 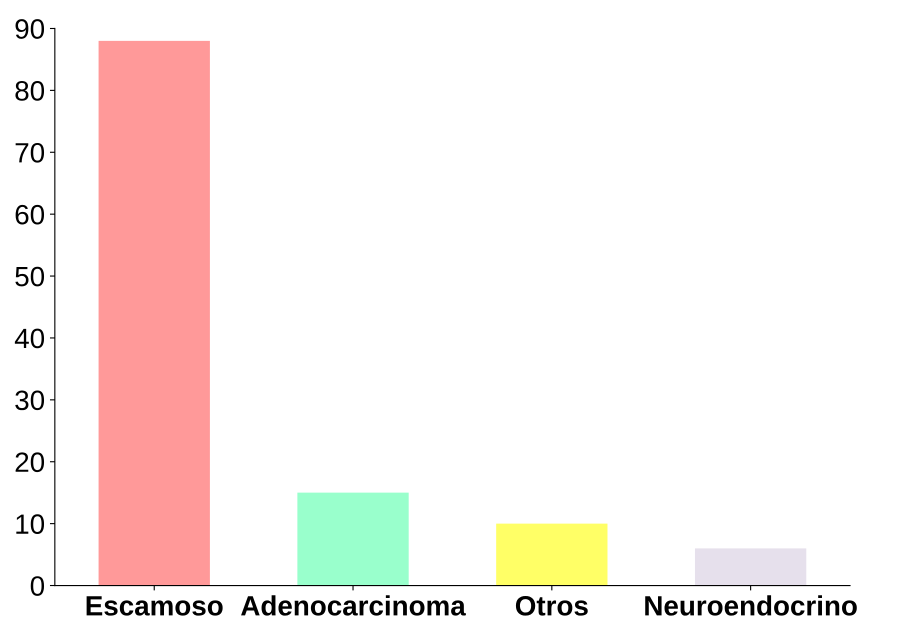 I want to click on x-tick-label: Neuroendocrino, so click(x=751, y=605).